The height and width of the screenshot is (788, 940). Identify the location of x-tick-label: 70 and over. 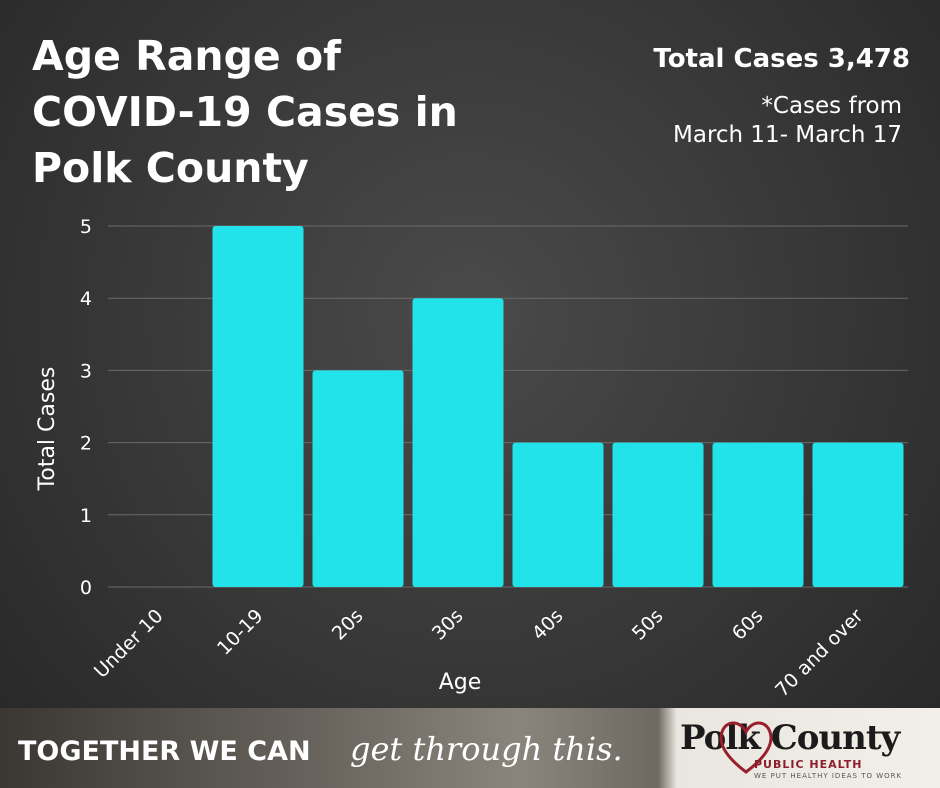
(819, 653).